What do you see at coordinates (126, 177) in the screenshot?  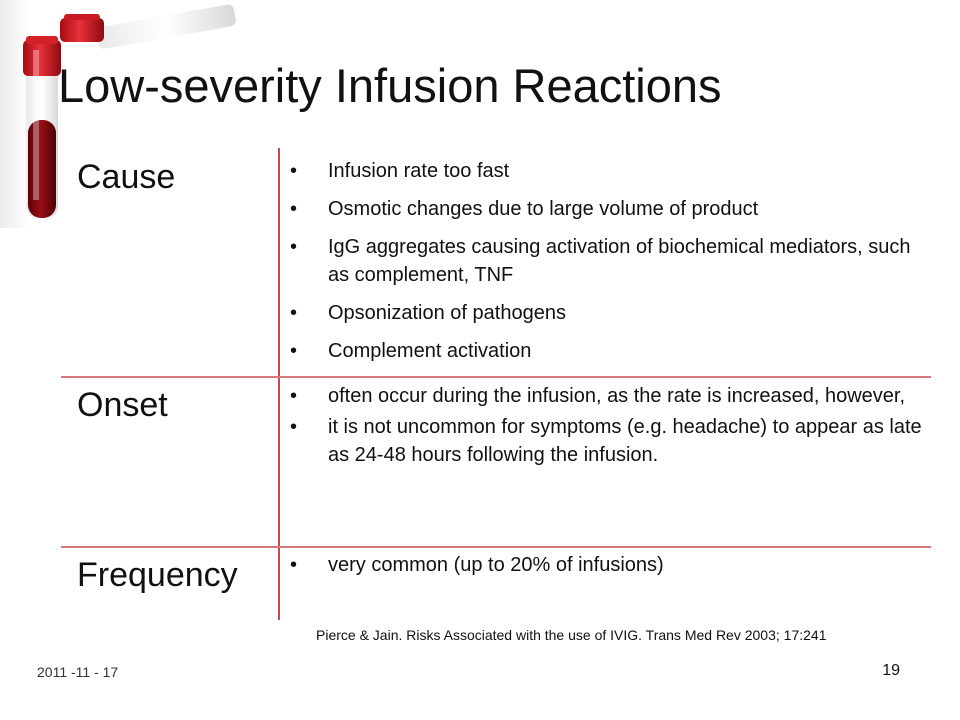 I see `row-label-cause: Cause` at bounding box center [126, 177].